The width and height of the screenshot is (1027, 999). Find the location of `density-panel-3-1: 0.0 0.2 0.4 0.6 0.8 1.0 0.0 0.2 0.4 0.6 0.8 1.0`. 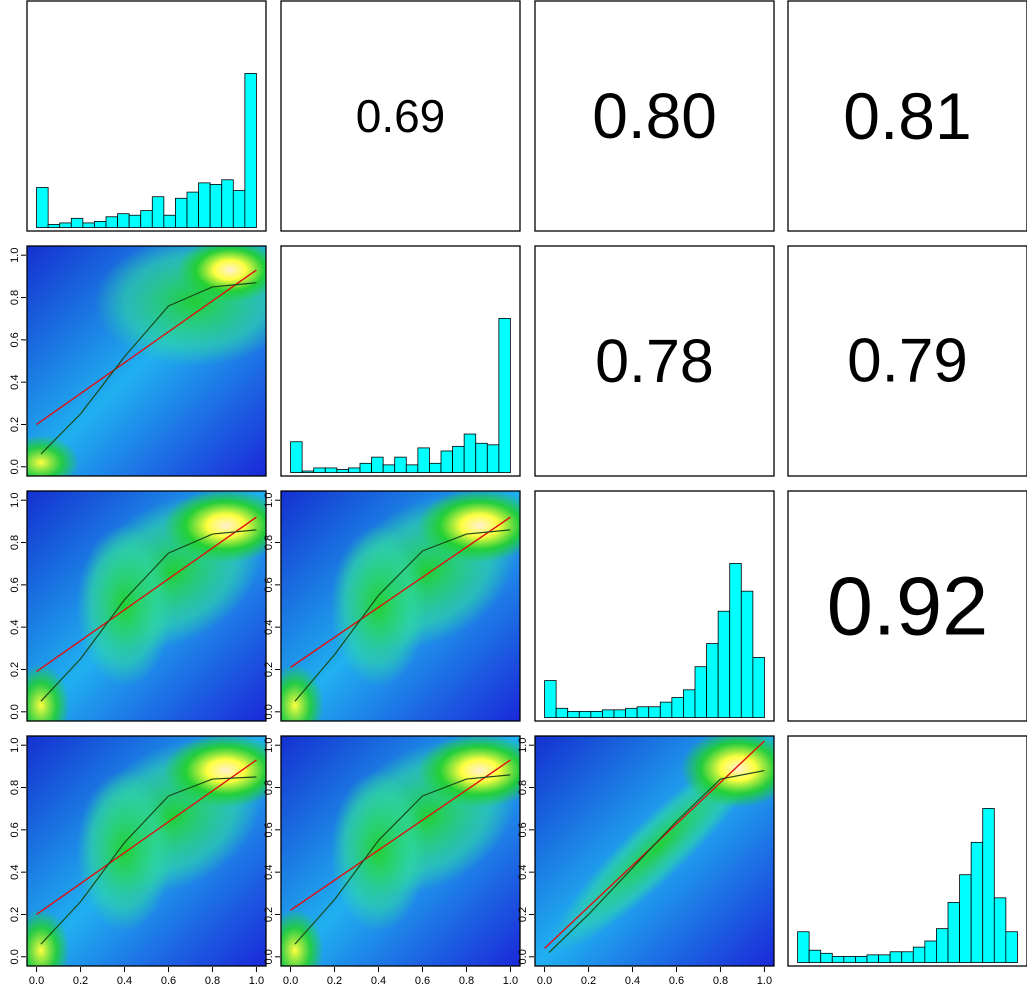

density-panel-3-1: 0.0 0.2 0.4 0.6 0.8 1.0 0.0 0.2 0.4 0.6 0.8 1.0 is located at coordinates (392, 861).